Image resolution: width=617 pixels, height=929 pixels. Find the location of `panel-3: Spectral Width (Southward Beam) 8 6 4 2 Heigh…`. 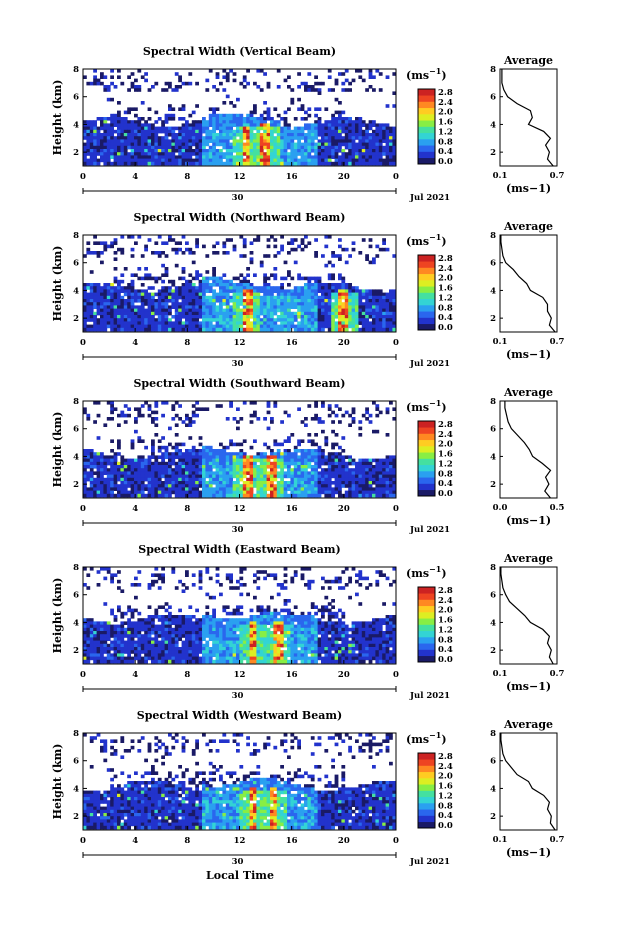

panel-3: Spectral Width (Southward Beam) 8 6 4 2 Heigh… is located at coordinates (307, 456).